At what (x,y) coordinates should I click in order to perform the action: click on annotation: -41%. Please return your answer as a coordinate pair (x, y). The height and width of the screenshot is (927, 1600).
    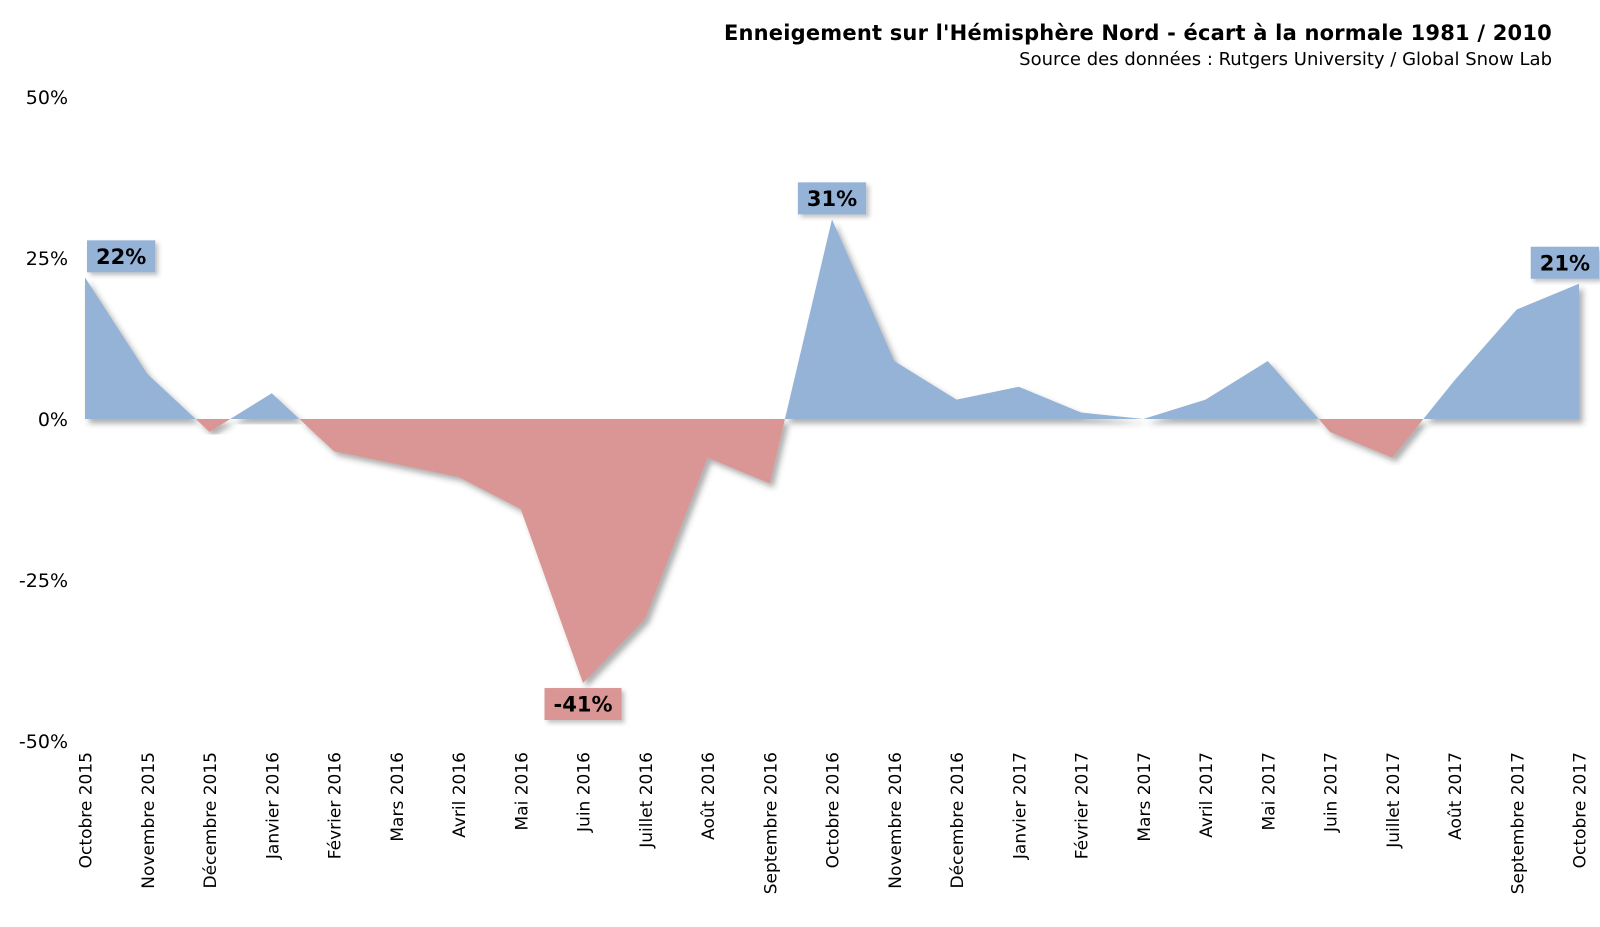
    Looking at the image, I should click on (583, 704).